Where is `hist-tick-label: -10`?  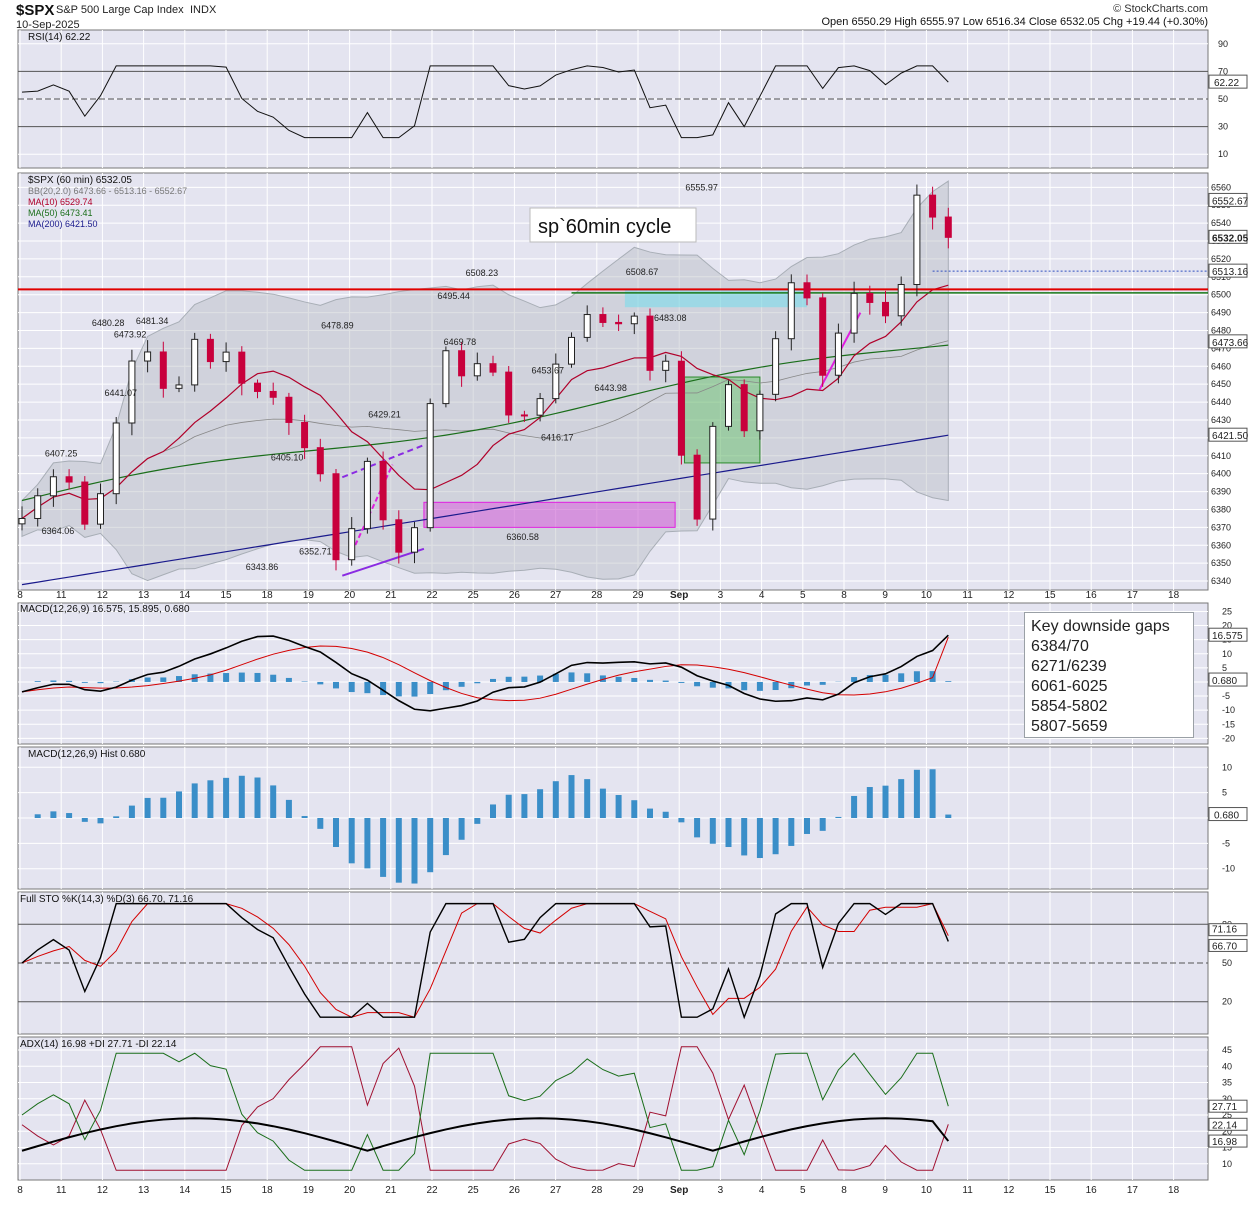
hist-tick-label: -10 is located at coordinates (1228, 869).